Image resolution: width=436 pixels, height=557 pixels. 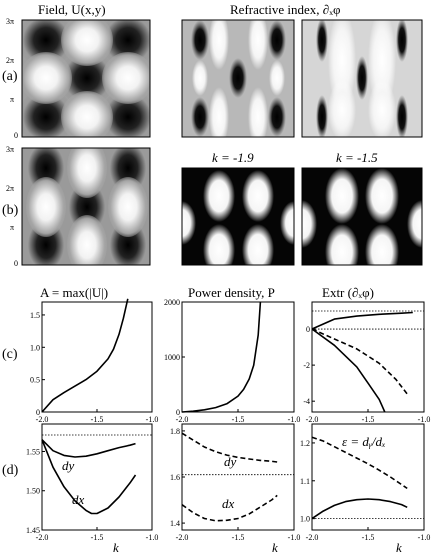 I want to click on y-tick-label: 1.50, so click(x=33, y=491).